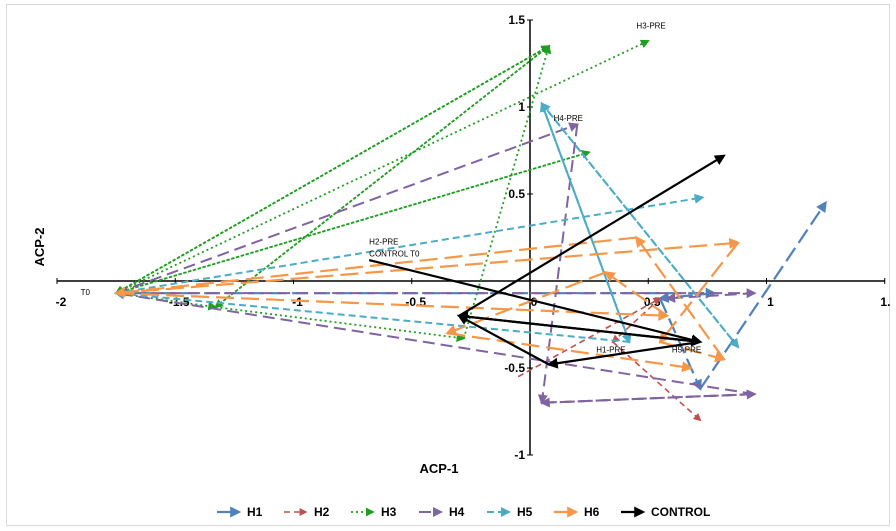  Describe the element at coordinates (525, 512) in the screenshot. I see `legend-label: H5` at that location.